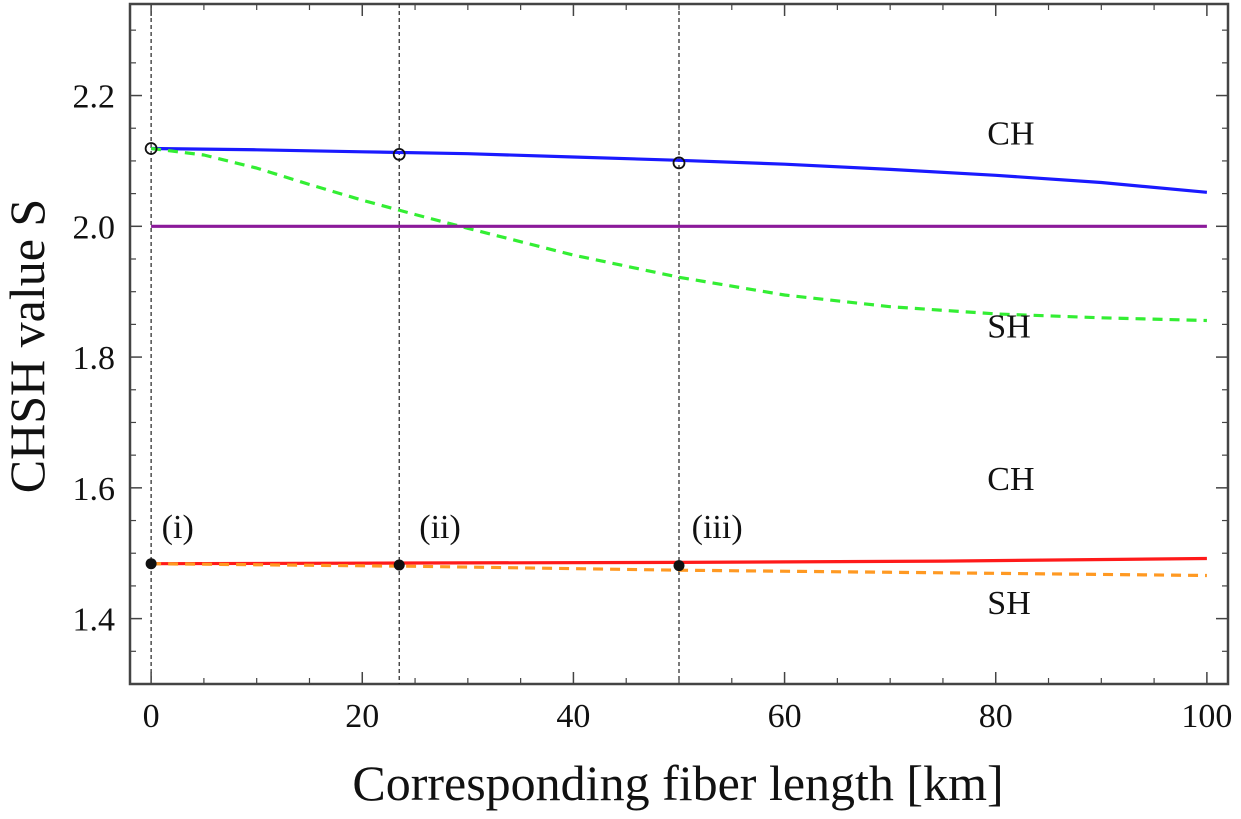 This screenshot has height=819, width=1241. Describe the element at coordinates (94, 620) in the screenshot. I see `y-tick-label-0: 1.4` at that location.